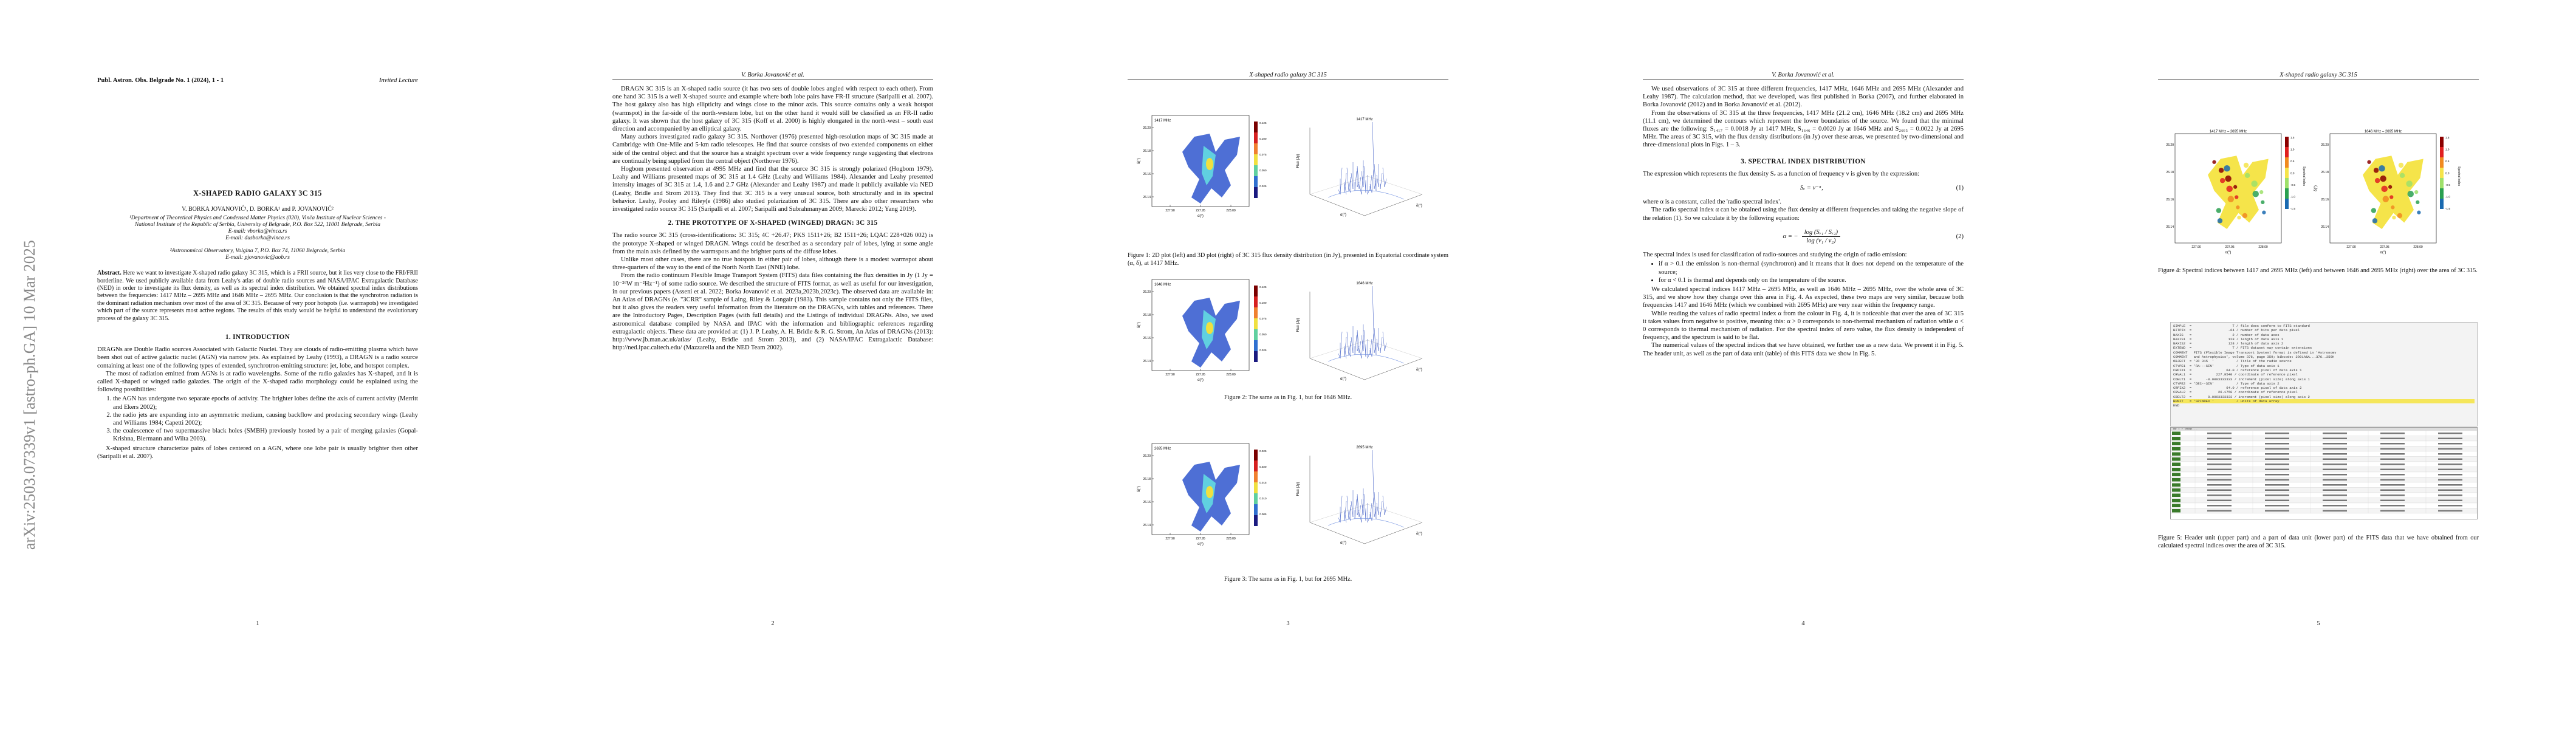  What do you see at coordinates (1162, 121) in the screenshot?
I see `map-frequency-label: 1417 MHz` at bounding box center [1162, 121].